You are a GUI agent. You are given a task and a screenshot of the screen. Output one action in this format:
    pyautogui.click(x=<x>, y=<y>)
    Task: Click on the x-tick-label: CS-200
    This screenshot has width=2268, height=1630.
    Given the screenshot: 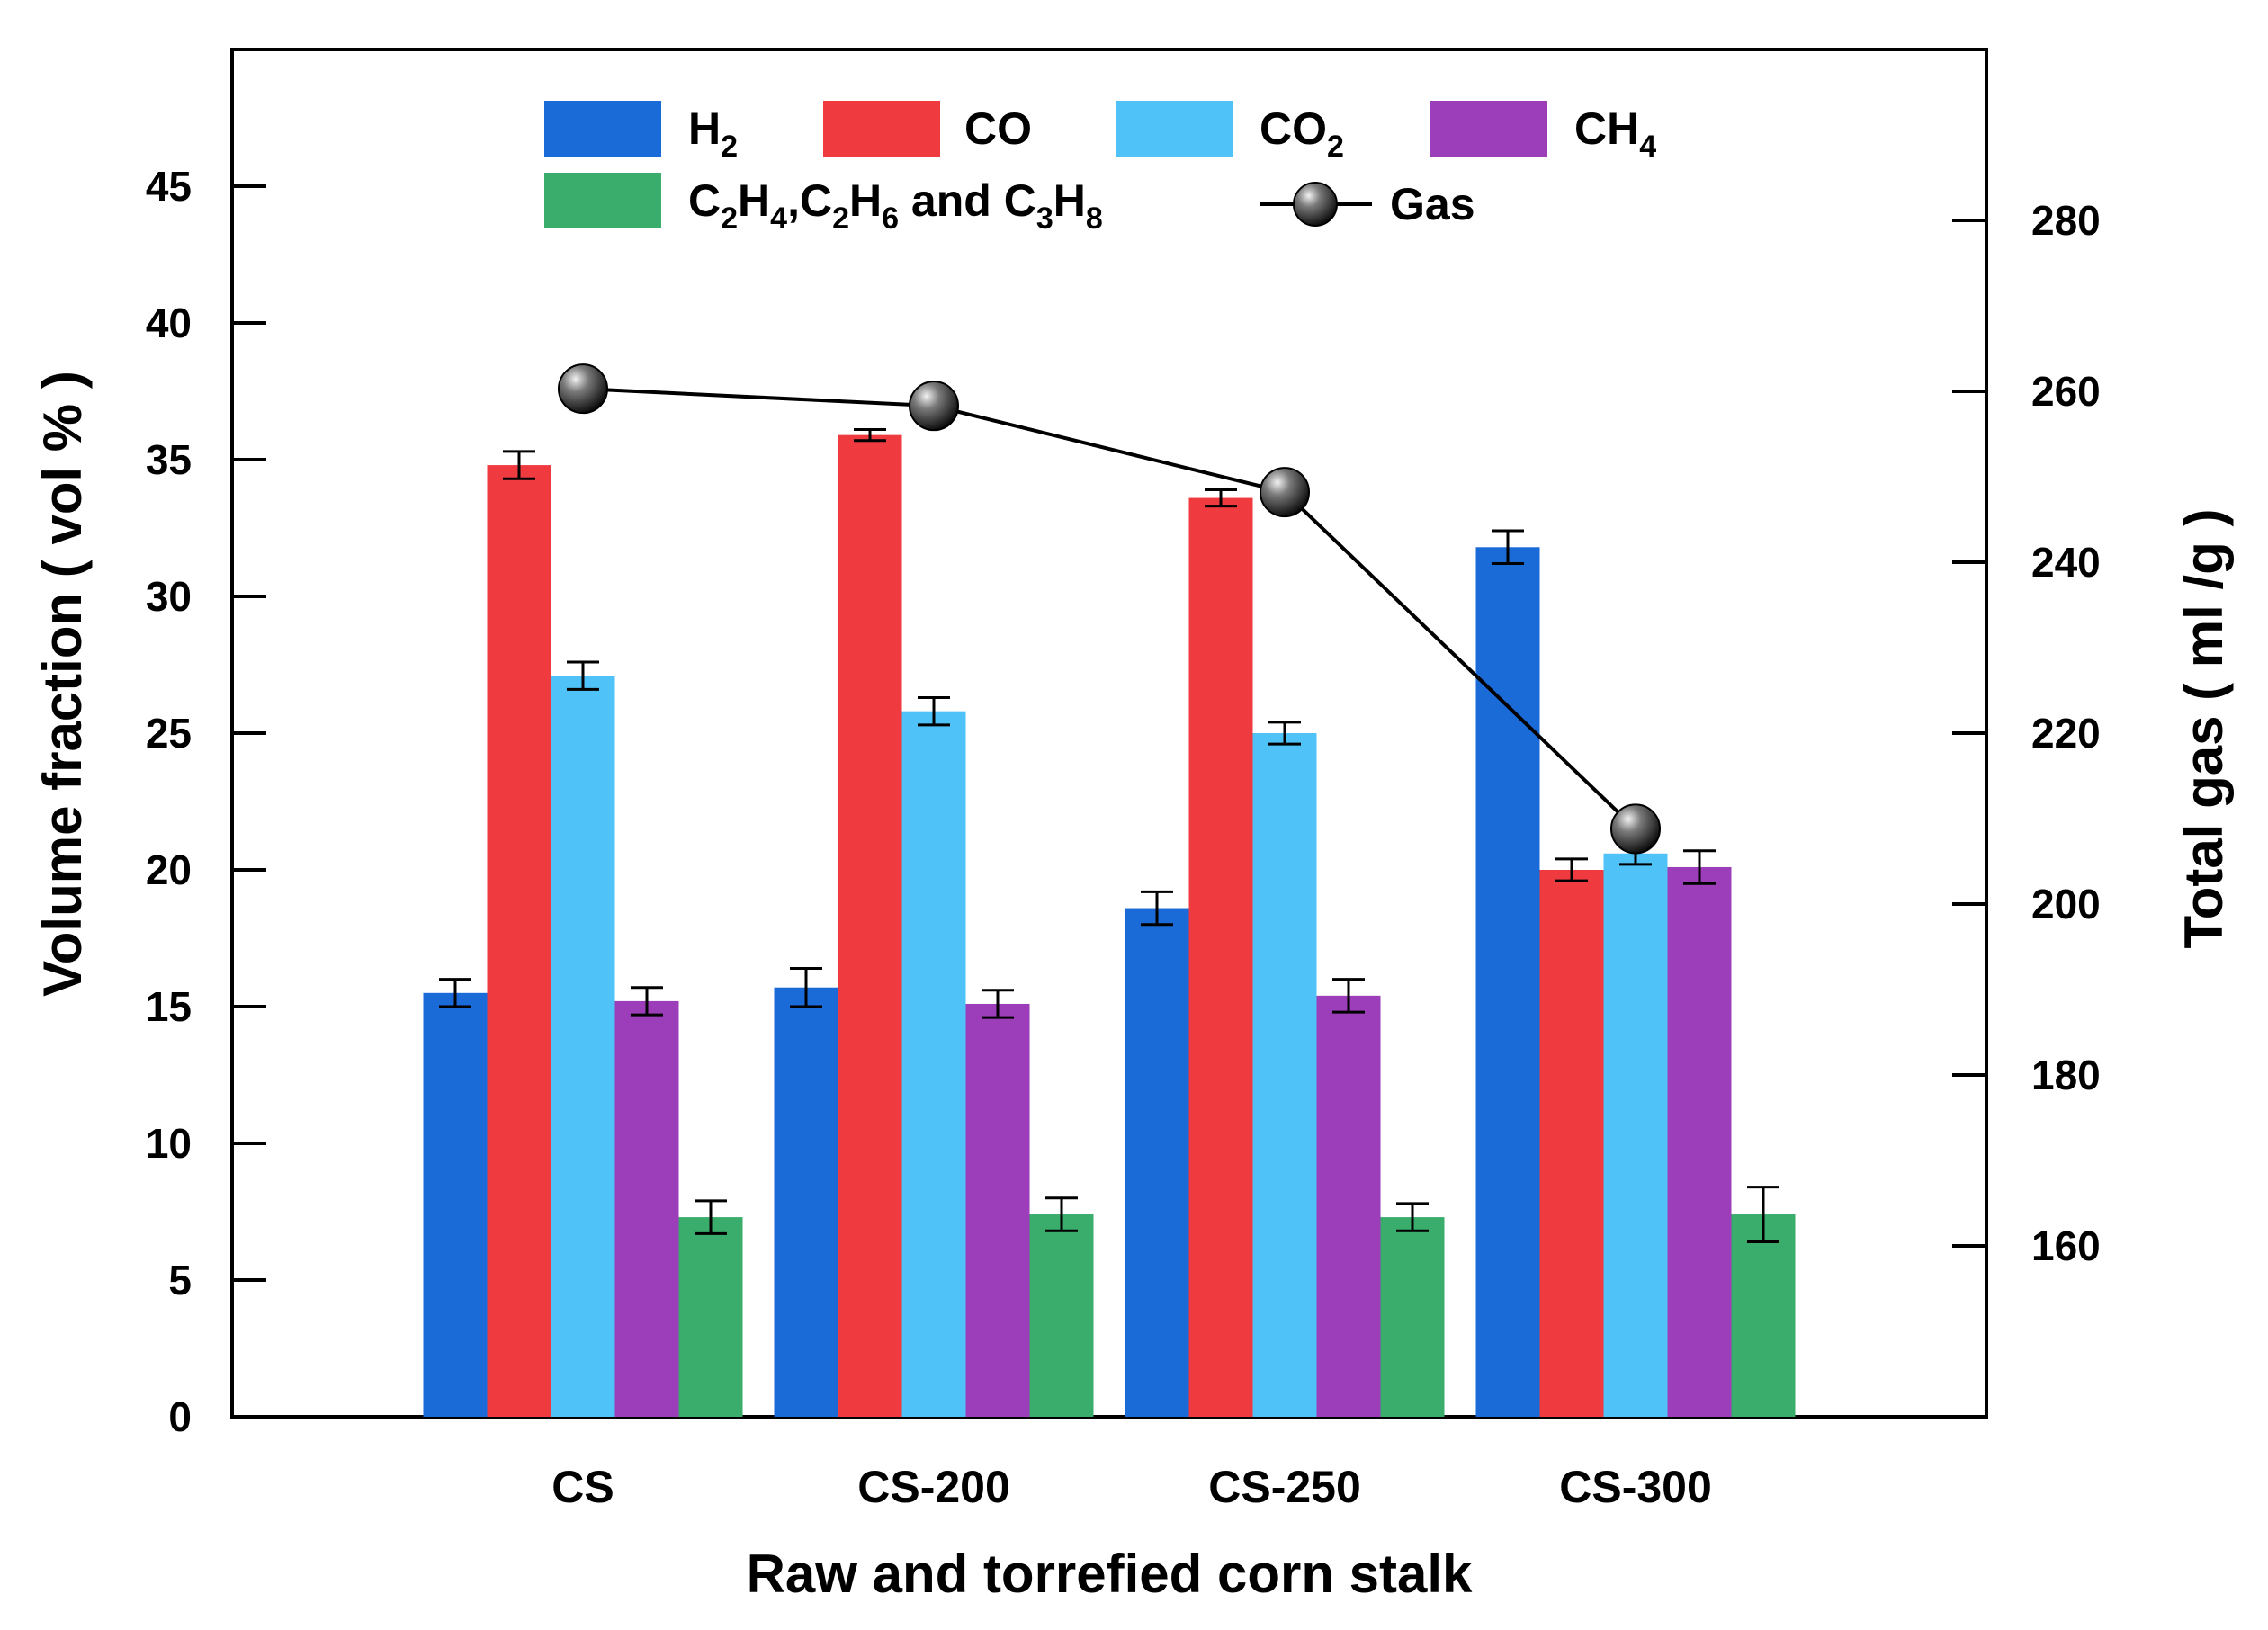 What is the action you would take?
    pyautogui.click(x=933, y=1487)
    